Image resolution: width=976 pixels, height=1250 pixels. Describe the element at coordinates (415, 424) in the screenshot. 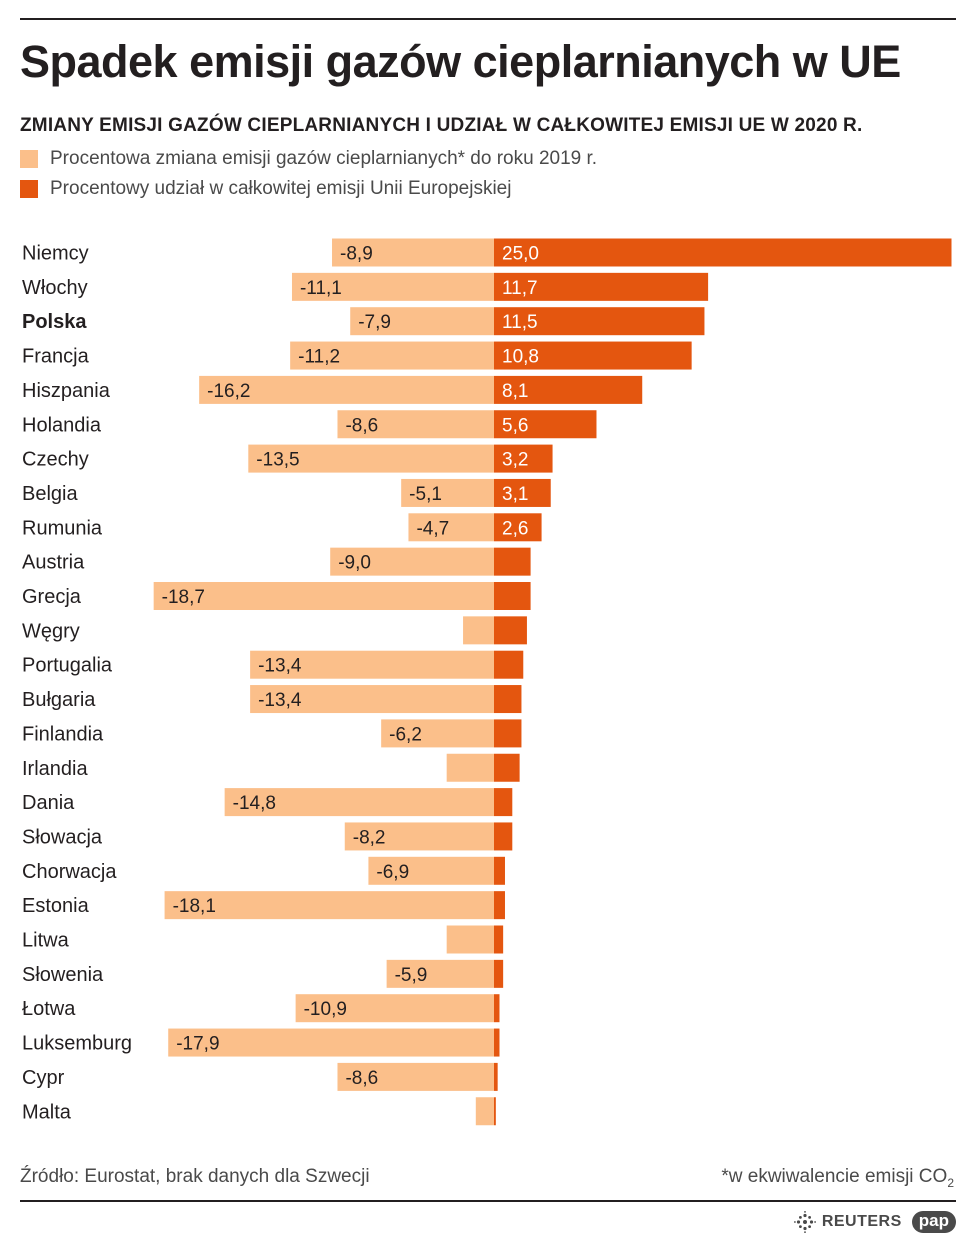

I see `bar-change-holandia` at that location.